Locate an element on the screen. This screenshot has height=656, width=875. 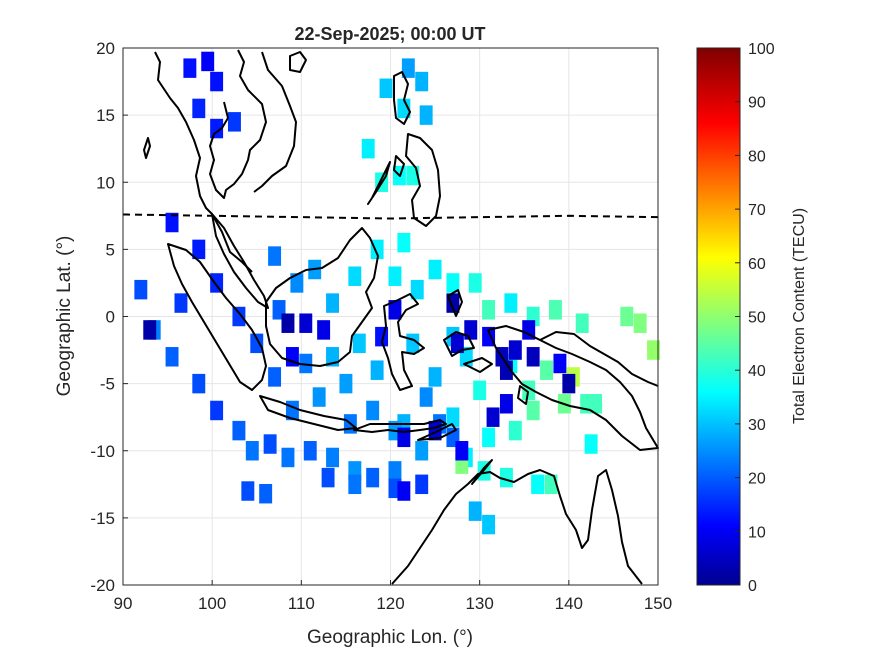
y-axis-label: Geographic Lat. (°) is located at coordinates (64, 316).